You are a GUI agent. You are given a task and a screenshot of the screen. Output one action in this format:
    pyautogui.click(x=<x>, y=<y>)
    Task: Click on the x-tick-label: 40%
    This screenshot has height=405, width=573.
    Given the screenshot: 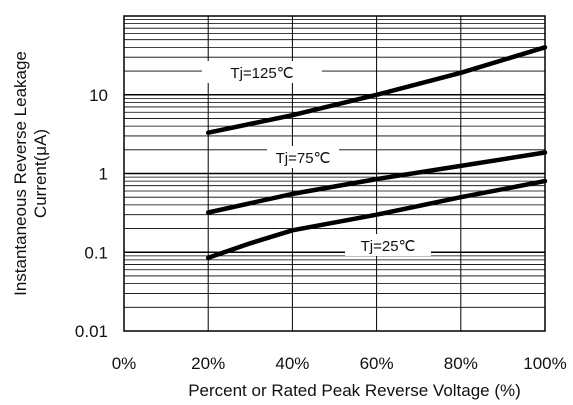 What is the action you would take?
    pyautogui.click(x=292, y=363)
    